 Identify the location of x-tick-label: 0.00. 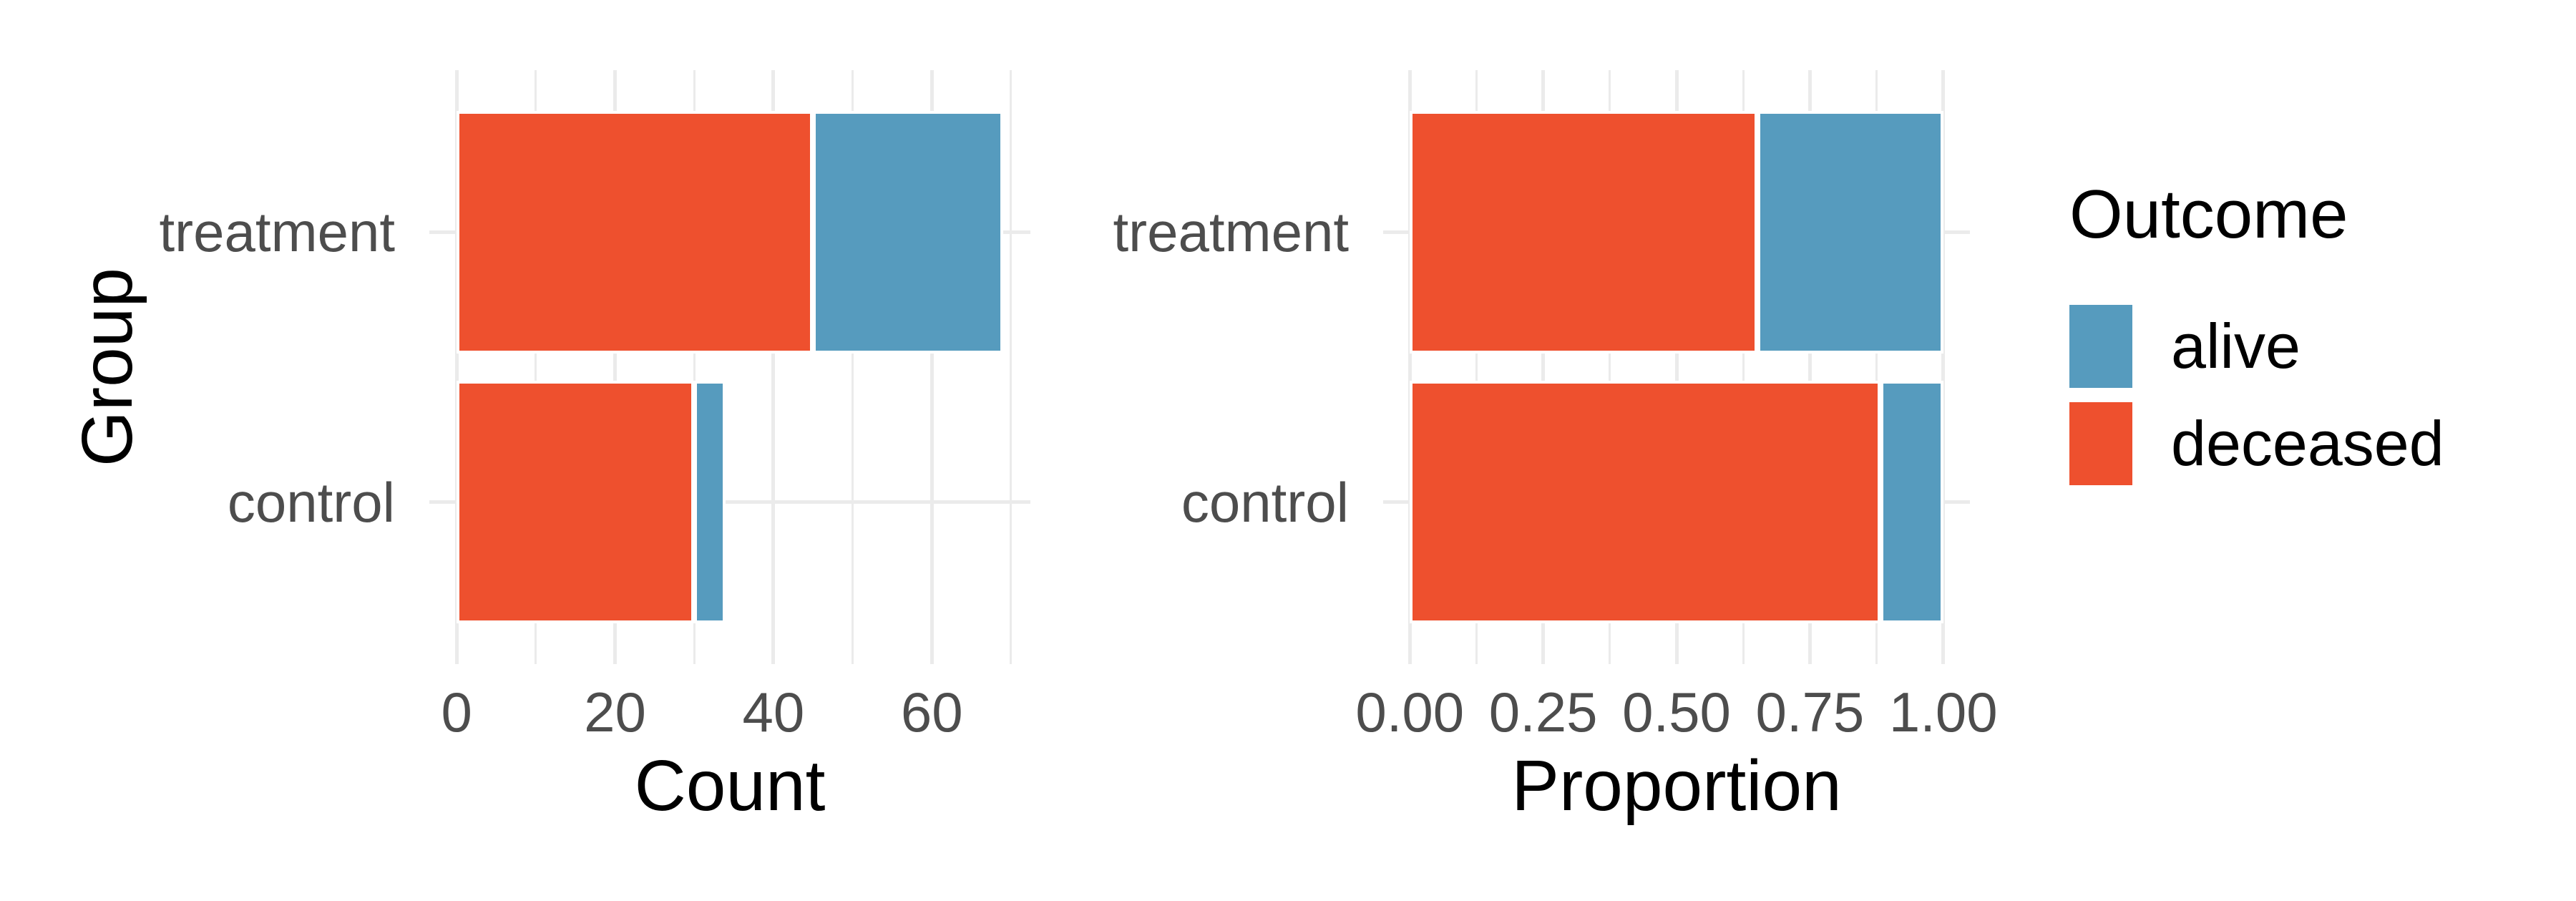
(1410, 712).